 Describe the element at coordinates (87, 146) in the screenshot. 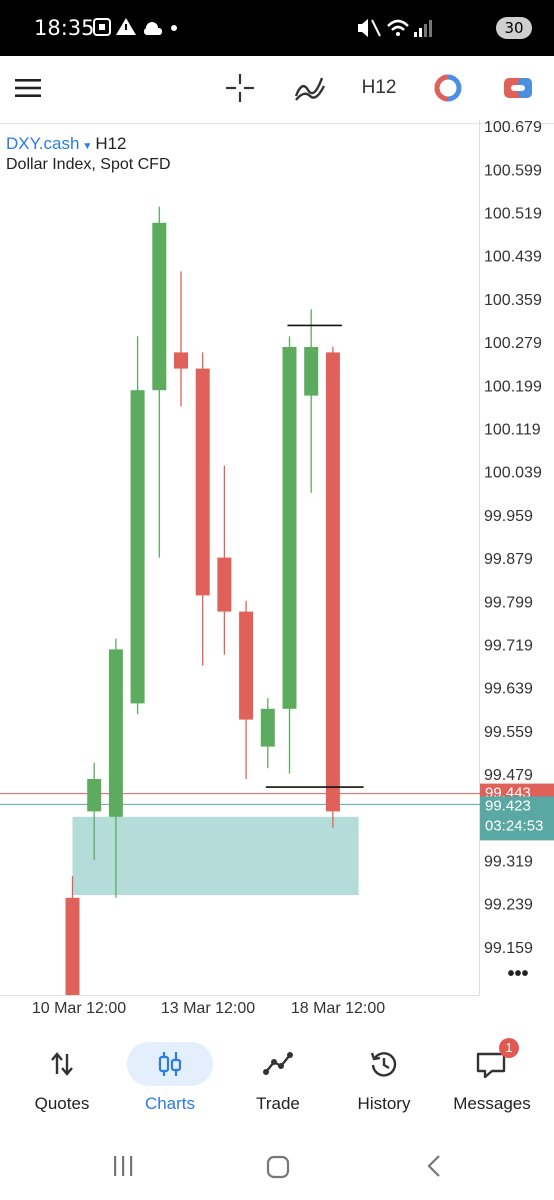

I see `symbol-dropdown-icon: ▼` at that location.